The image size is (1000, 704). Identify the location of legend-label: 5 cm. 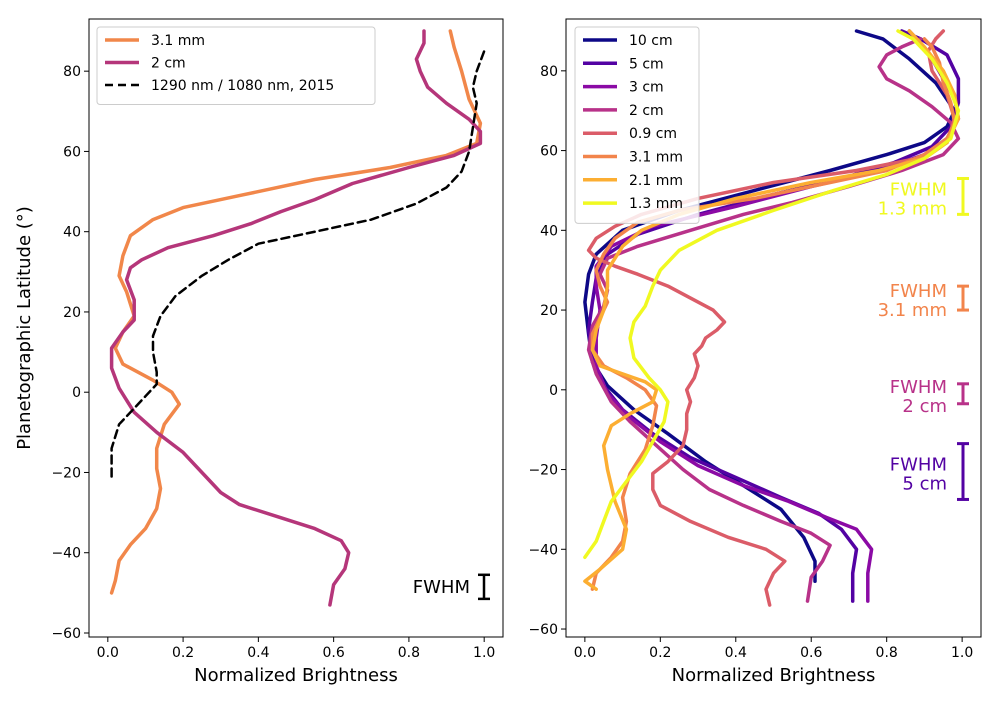
(646, 64).